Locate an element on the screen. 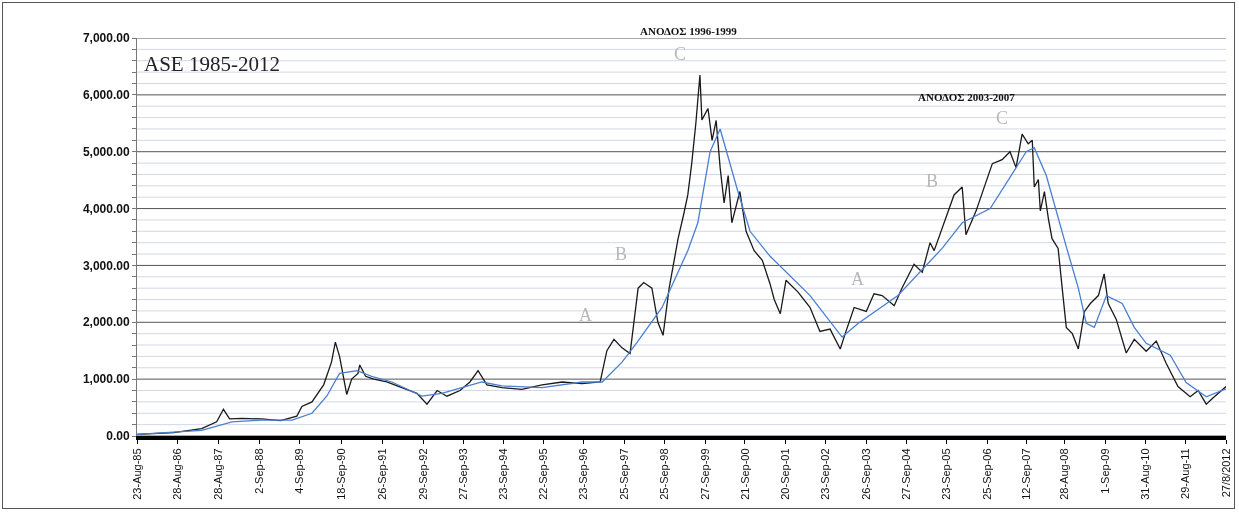 The image size is (1239, 513). x-tick-label: 28-Aug-08 is located at coordinates (1064, 474).